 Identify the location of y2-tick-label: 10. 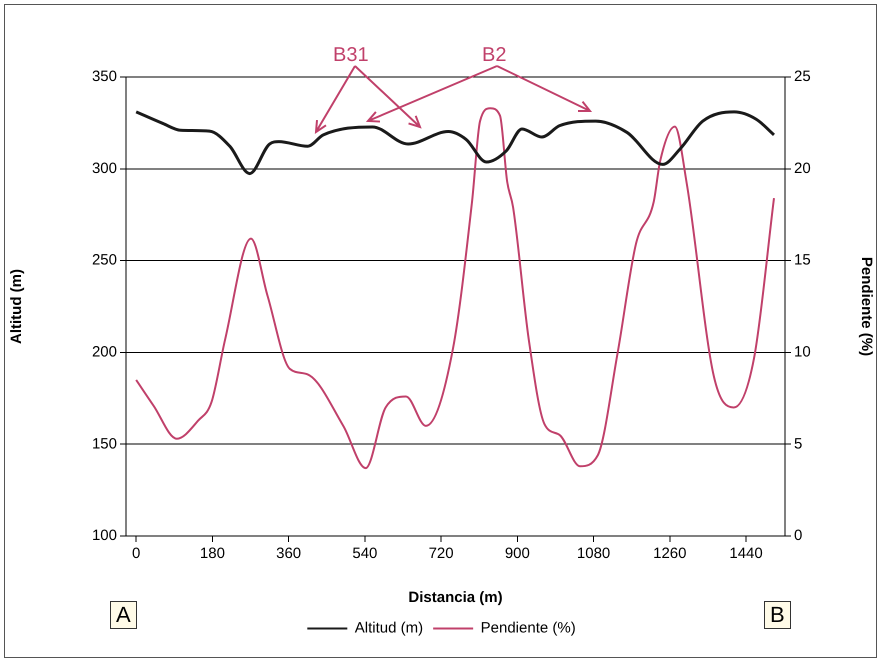
(802, 352).